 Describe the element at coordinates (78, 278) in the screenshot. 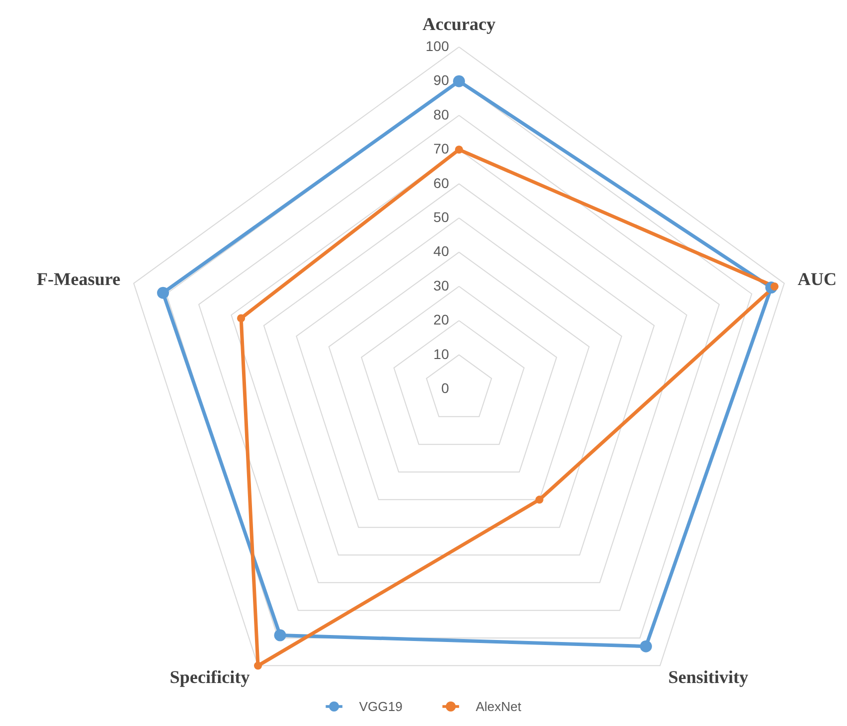

I see `spoke-label: F-Measure` at that location.